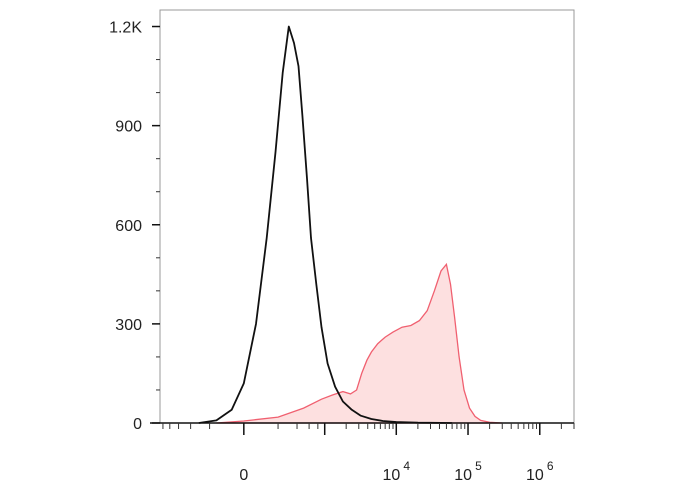 The image size is (688, 490). Describe the element at coordinates (359, 343) in the screenshot. I see `stained-histogram-area` at that location.